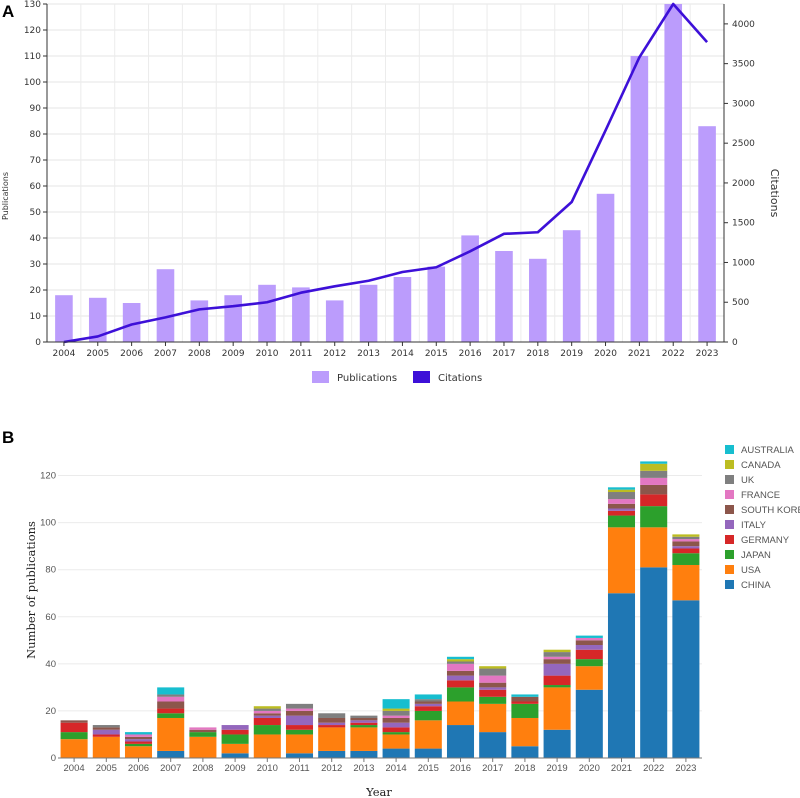 Image resolution: width=800 pixels, height=798 pixels. What do you see at coordinates (460, 667) in the screenshot?
I see `bar-france-2016` at bounding box center [460, 667].